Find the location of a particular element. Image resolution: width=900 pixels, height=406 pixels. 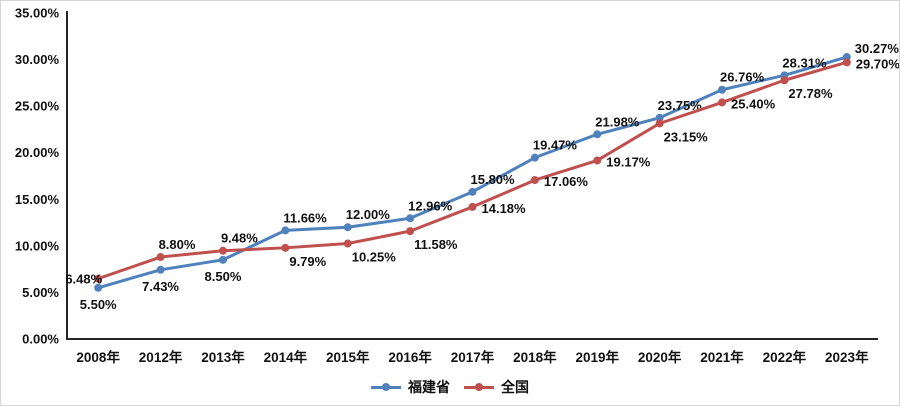

data-label: 23.75% is located at coordinates (680, 105).